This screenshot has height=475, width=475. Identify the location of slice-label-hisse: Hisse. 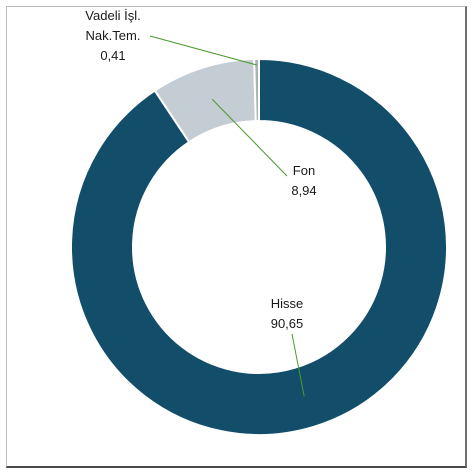
(287, 303).